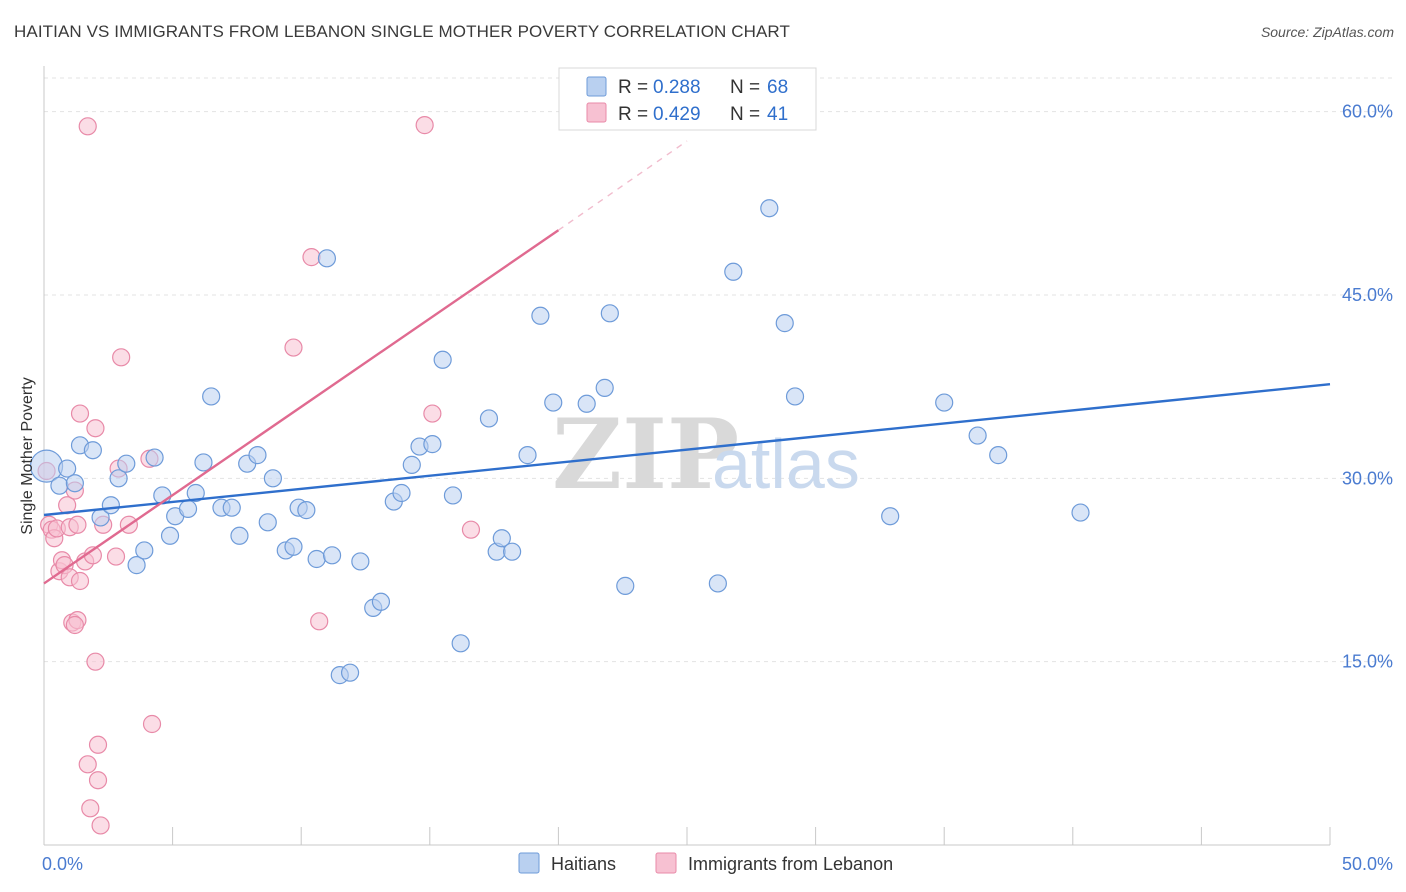 This screenshot has width=1406, height=892. What do you see at coordinates (790, 864) in the screenshot?
I see `legend-label-lebanon: Immigrants from Lebanon` at bounding box center [790, 864].